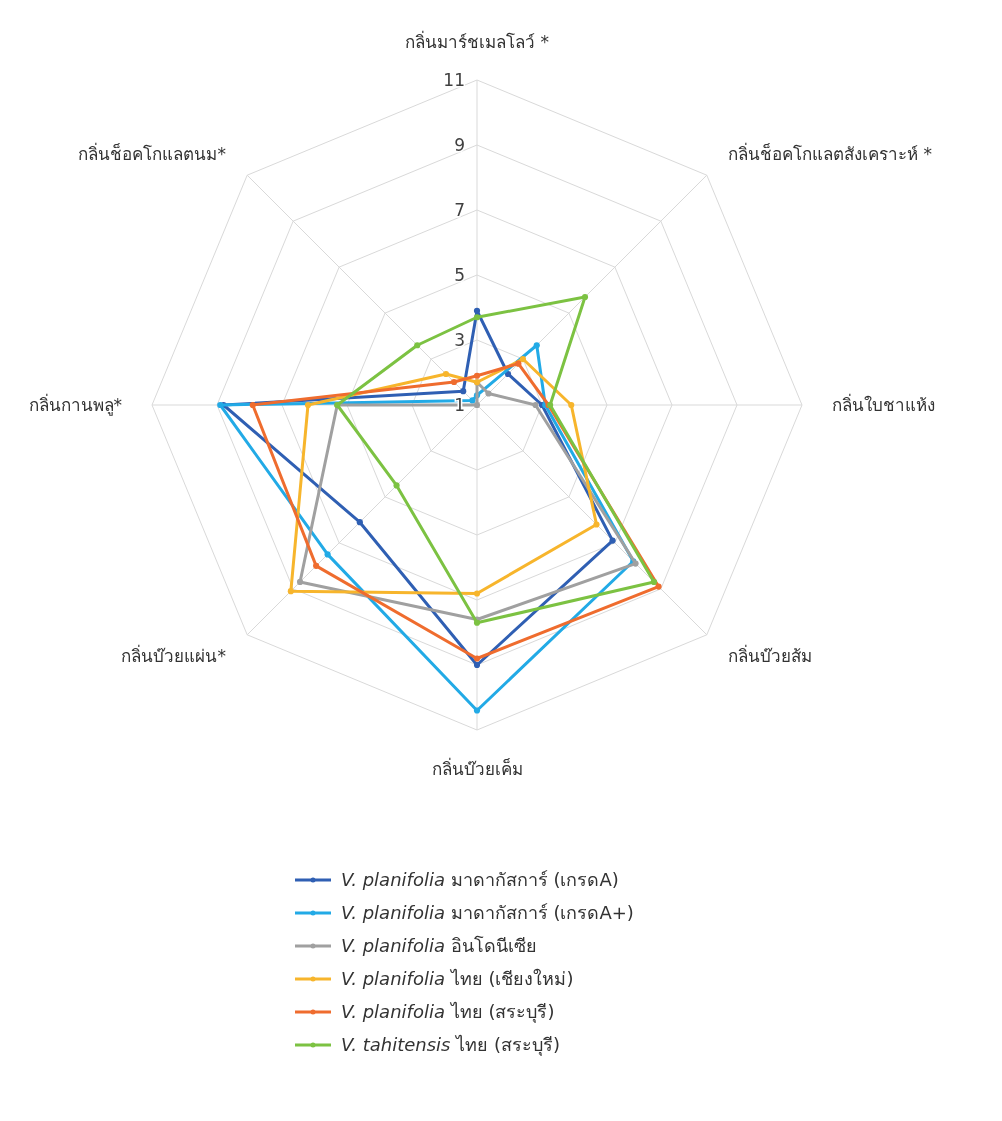  What do you see at coordinates (459, 144) in the screenshot?
I see `y-tick-label: 9` at bounding box center [459, 144].